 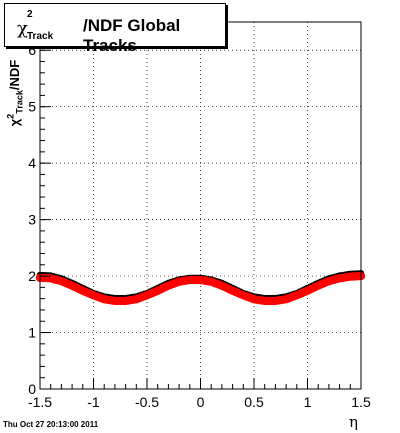 What do you see at coordinates (22, 28) in the screenshot?
I see `title-chi-symbol: χ` at bounding box center [22, 28].